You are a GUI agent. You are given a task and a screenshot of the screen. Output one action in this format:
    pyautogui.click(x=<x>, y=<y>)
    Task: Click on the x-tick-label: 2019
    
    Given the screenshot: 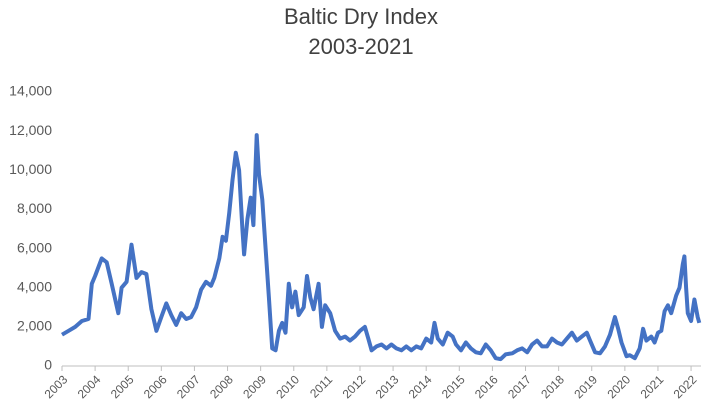 What is the action you would take?
    pyautogui.click(x=585, y=386)
    